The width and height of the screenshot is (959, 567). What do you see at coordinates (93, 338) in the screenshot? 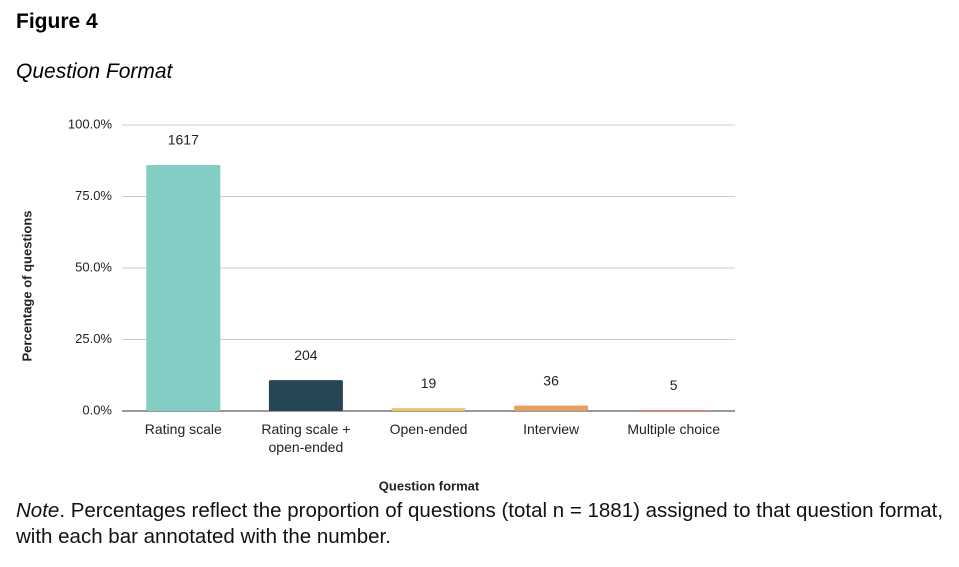
I see `y-tick-label: 25.0%` at bounding box center [93, 338].